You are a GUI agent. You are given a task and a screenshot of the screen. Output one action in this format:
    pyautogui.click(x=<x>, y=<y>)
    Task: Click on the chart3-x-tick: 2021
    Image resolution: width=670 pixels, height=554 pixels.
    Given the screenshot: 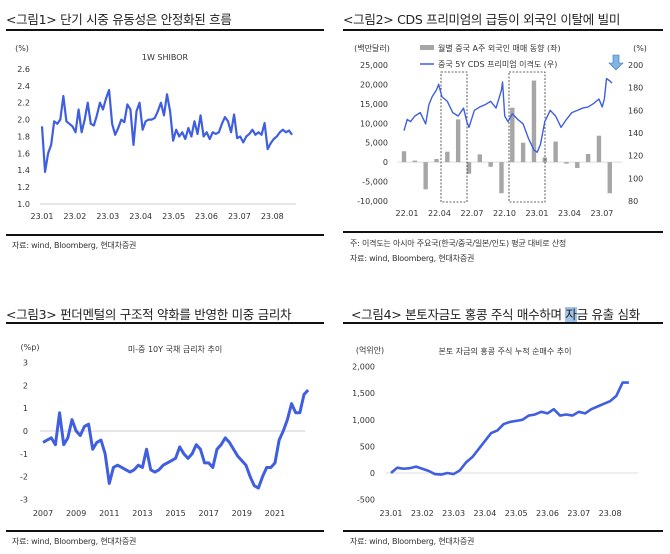 What is the action you would take?
    pyautogui.click(x=275, y=513)
    